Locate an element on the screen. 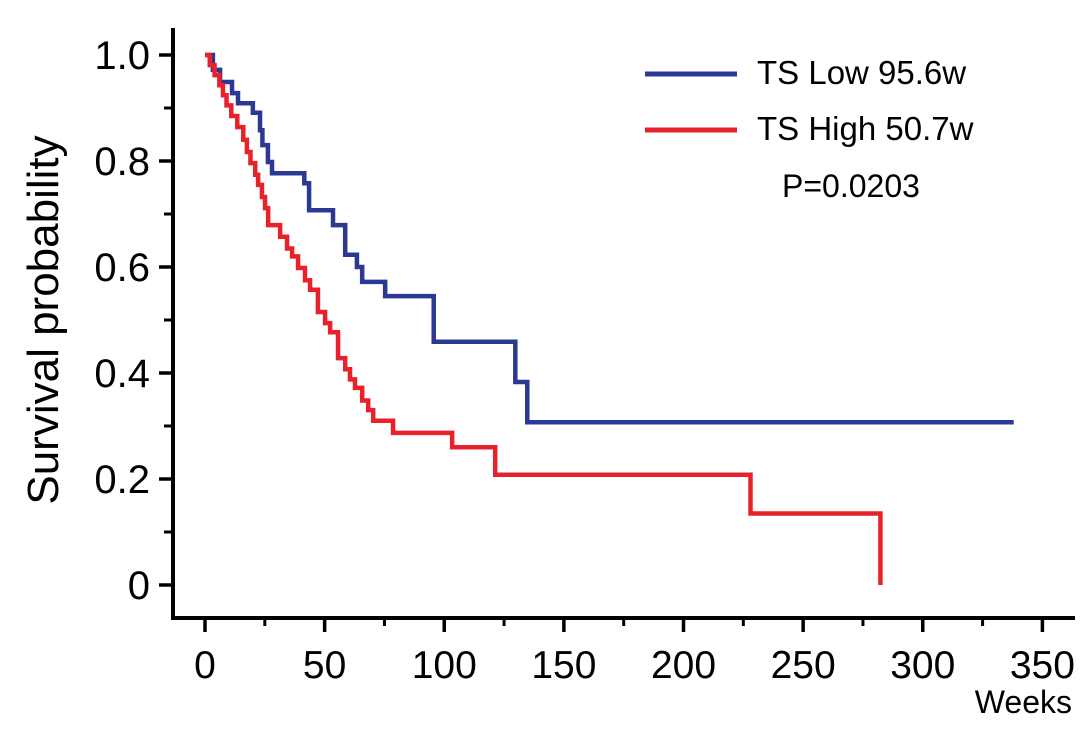  y-tick-label: 0.4 is located at coordinates (122, 374).